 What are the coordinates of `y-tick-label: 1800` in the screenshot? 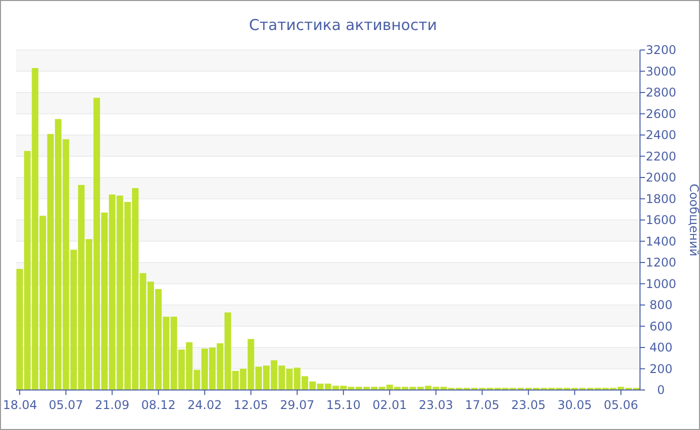 It's located at (661, 199).